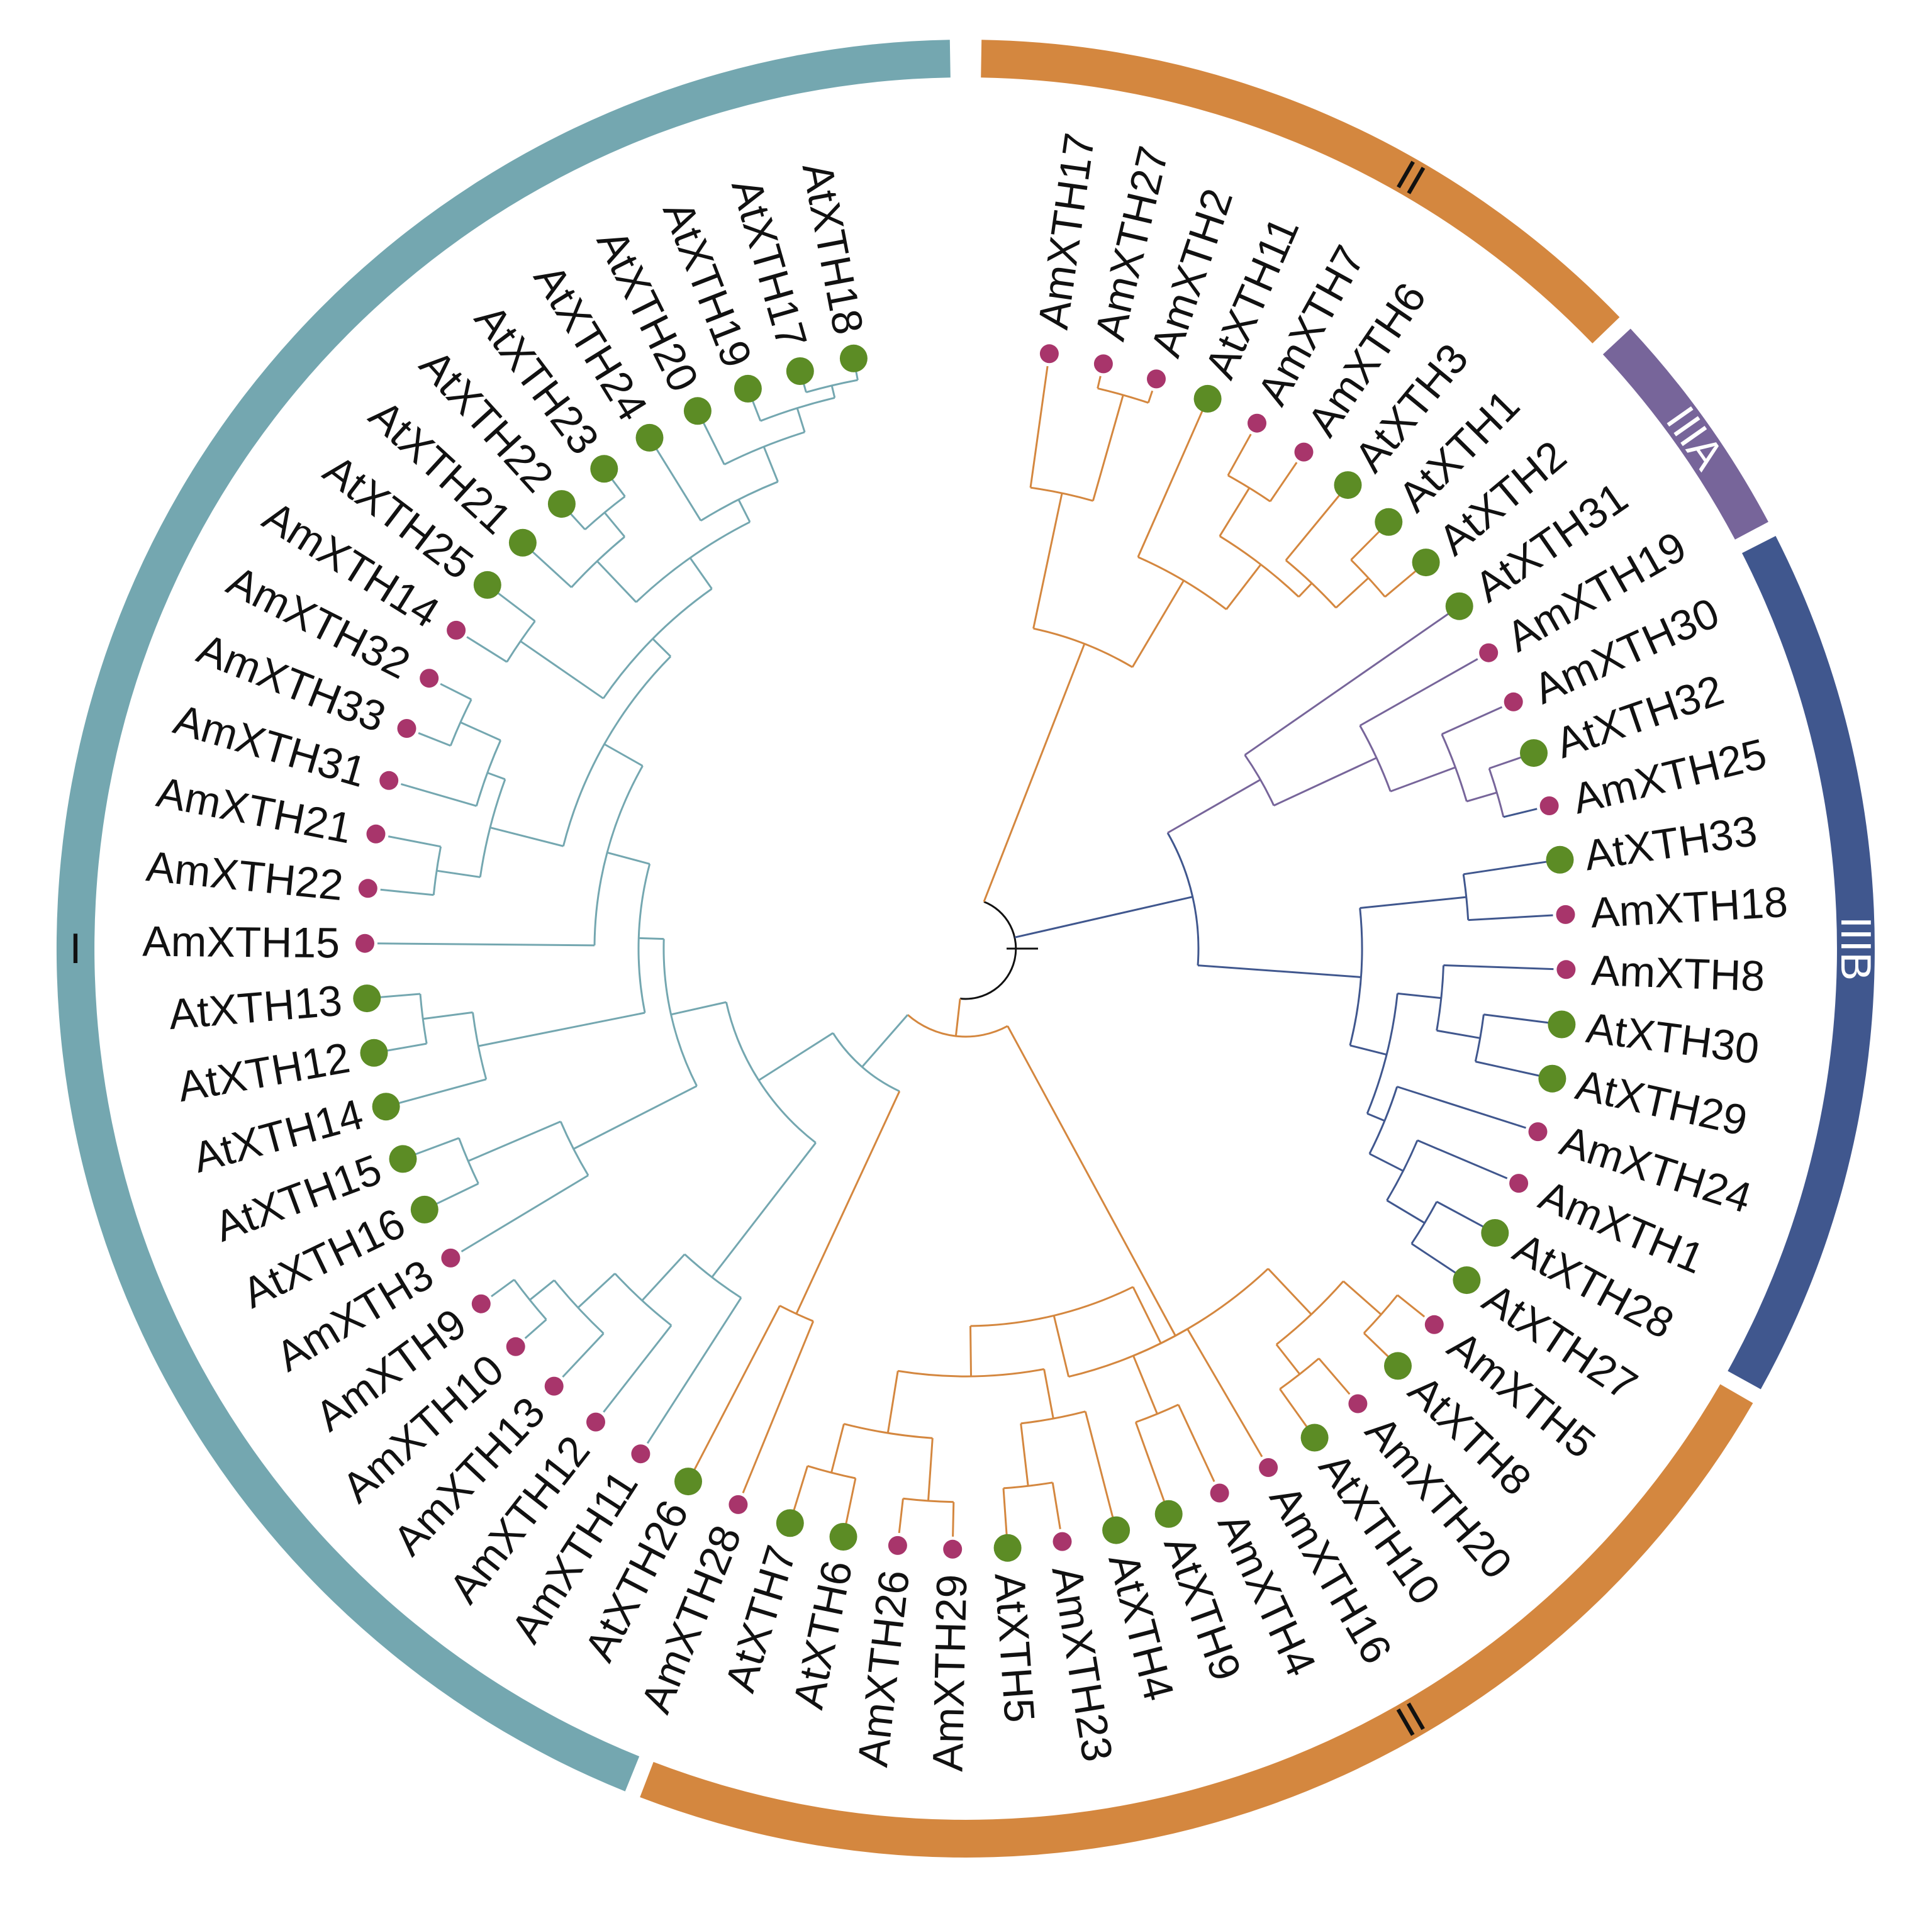 The height and width of the screenshot is (1906, 1932). I want to click on tip-label: AmXTH29, so click(950, 1673).